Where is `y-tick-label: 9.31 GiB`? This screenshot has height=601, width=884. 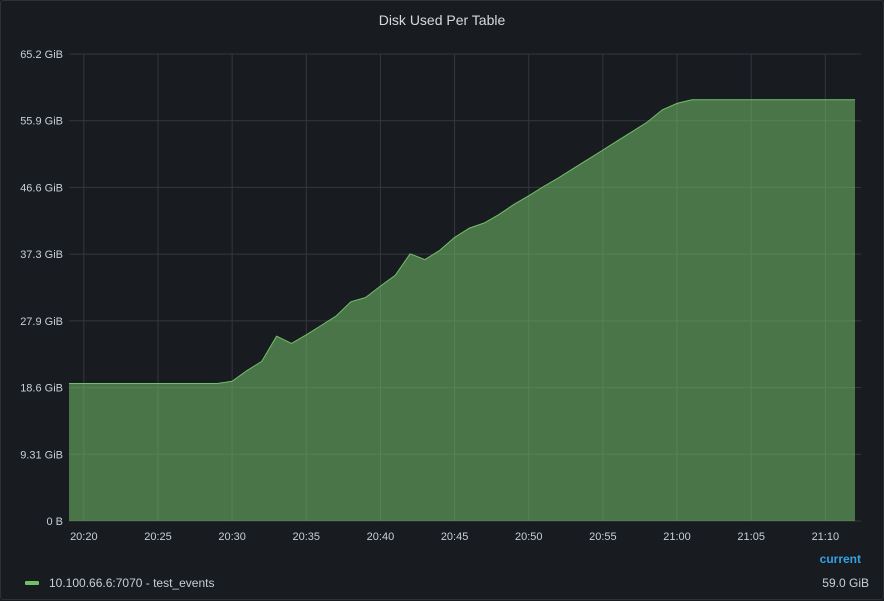 y-tick-label: 9.31 GiB is located at coordinates (41, 455).